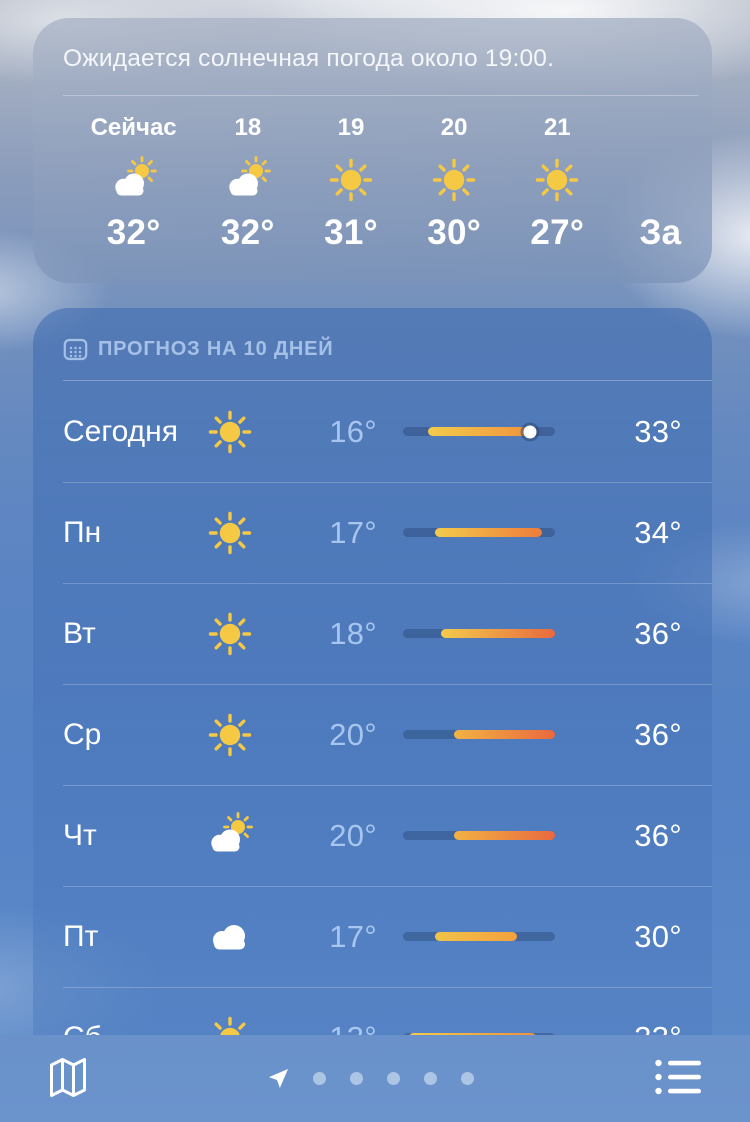  I want to click on map-button, so click(68, 1079).